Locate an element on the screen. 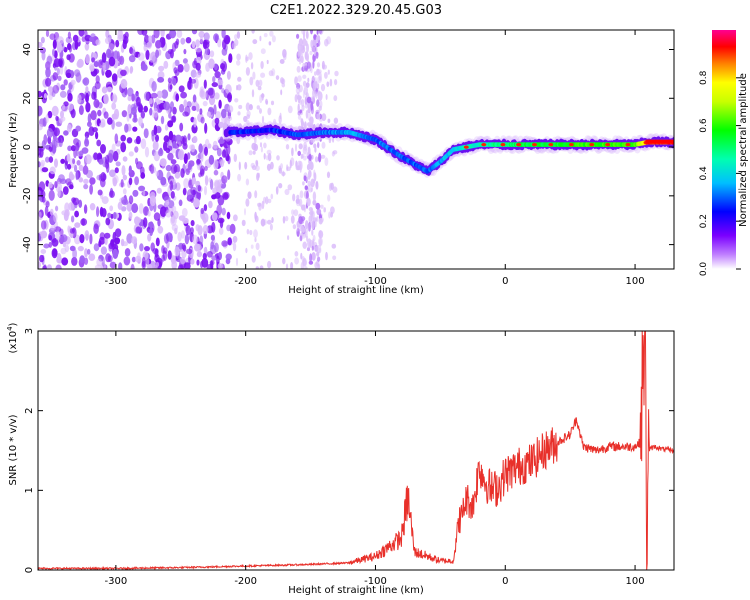 Image resolution: width=750 pixels, height=600 pixels. y-tick-label: -40 is located at coordinates (27, 244).